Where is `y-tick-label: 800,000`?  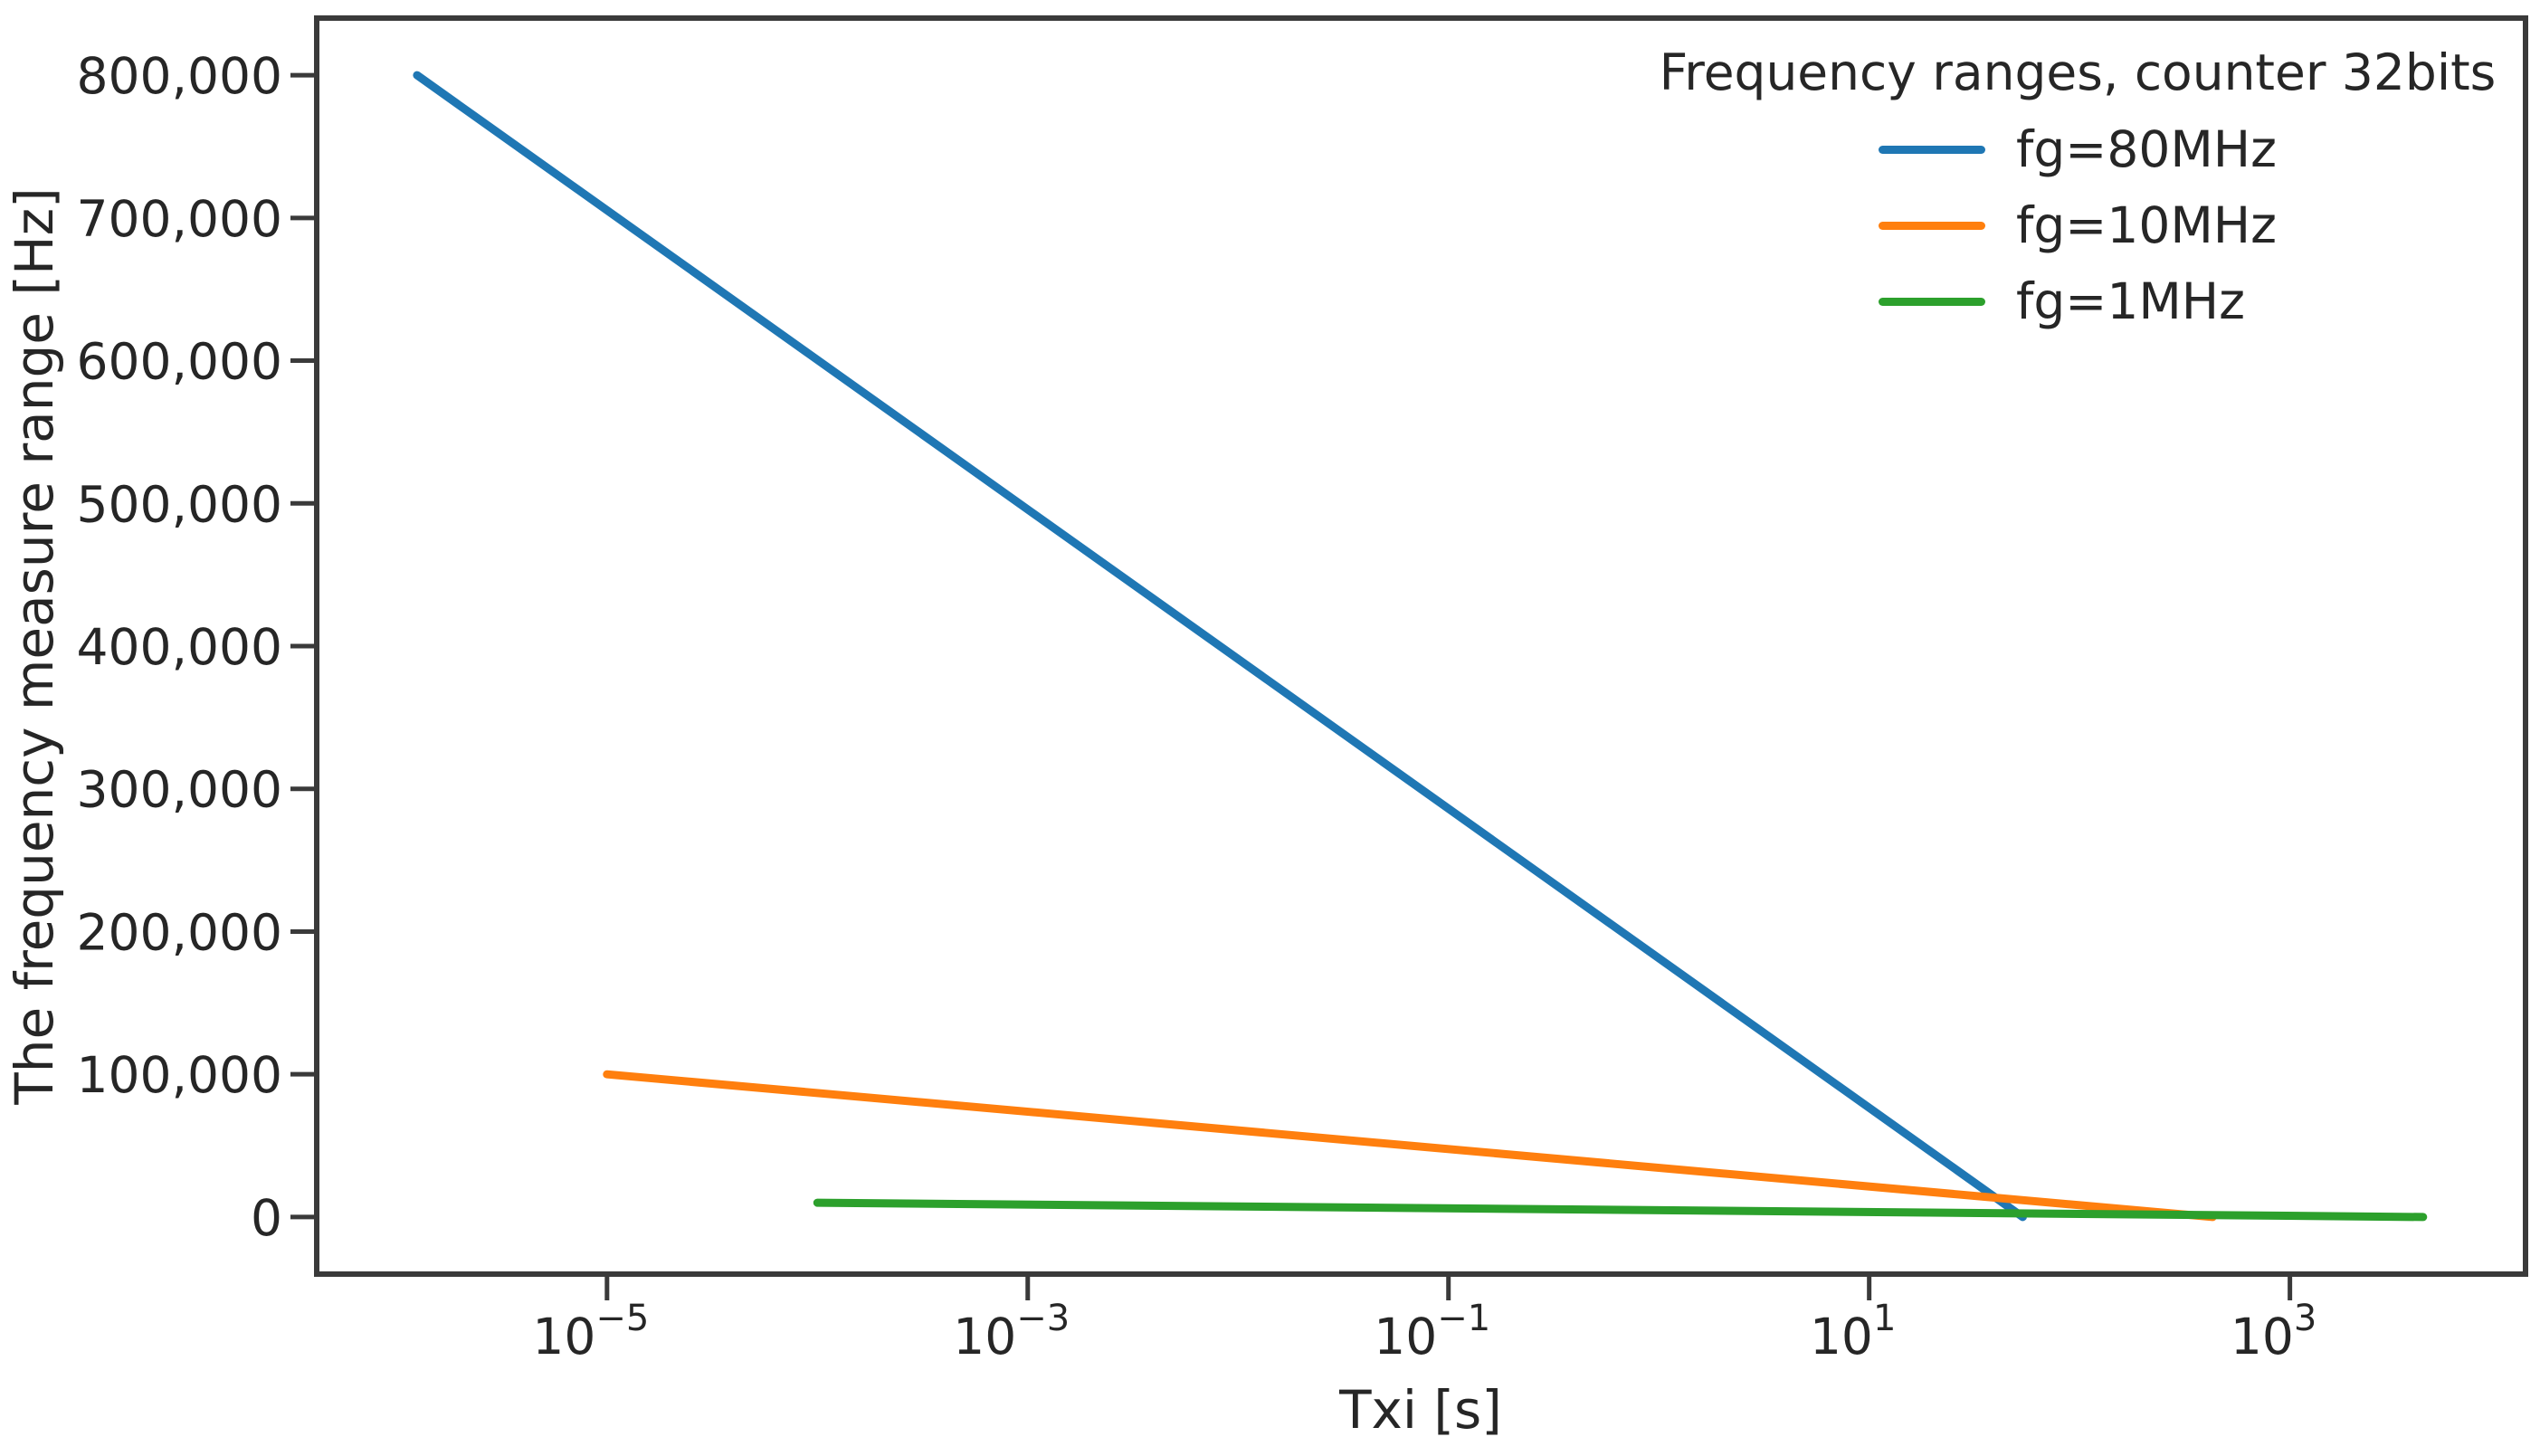 y-tick-label: 800,000 is located at coordinates (179, 76).